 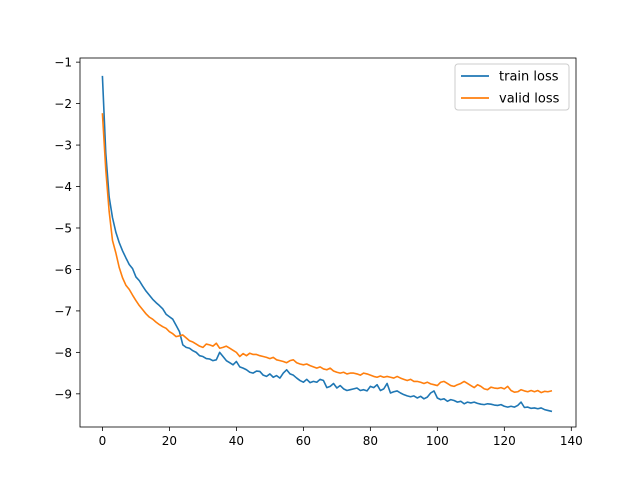 What do you see at coordinates (512, 87) in the screenshot?
I see `legend: train loss valid loss` at bounding box center [512, 87].